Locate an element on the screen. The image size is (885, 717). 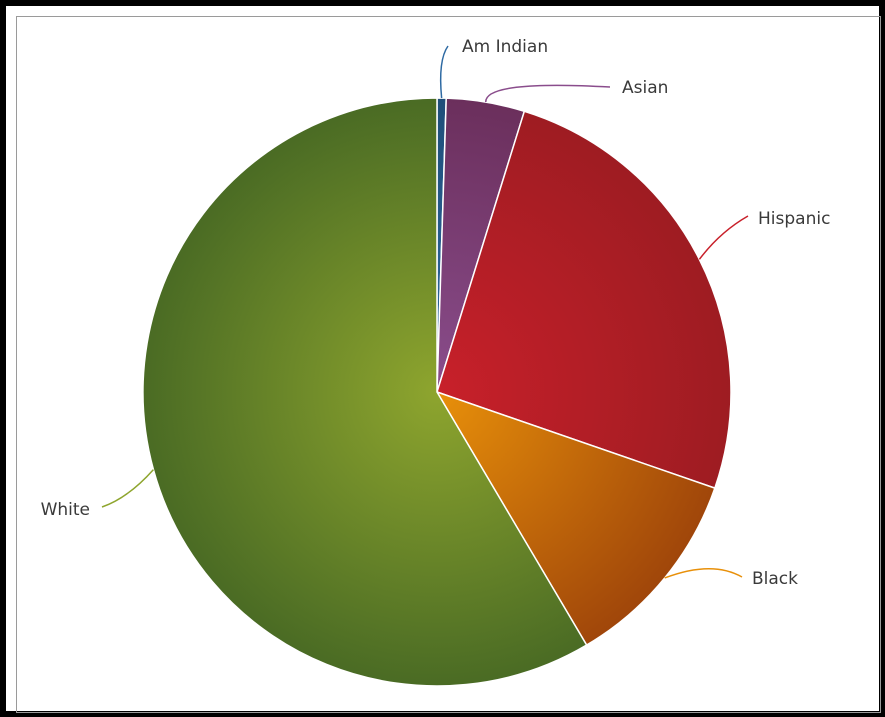
leader-line-am-indian is located at coordinates (444, 72).